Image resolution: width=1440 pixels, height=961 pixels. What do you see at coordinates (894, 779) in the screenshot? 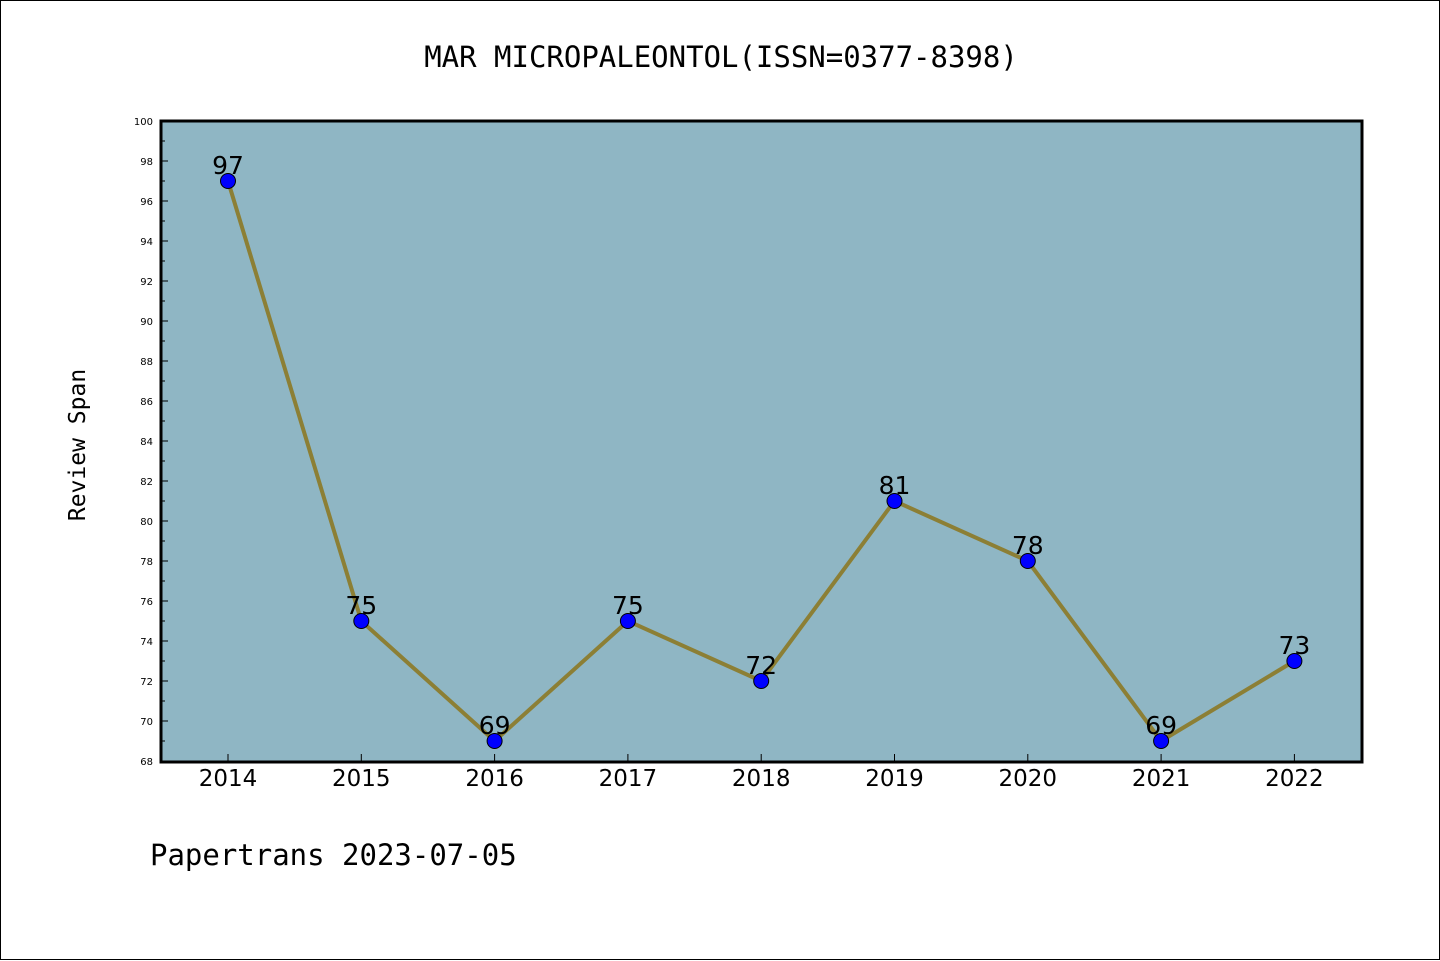
I see `x-tick-label: 2019` at bounding box center [894, 779].